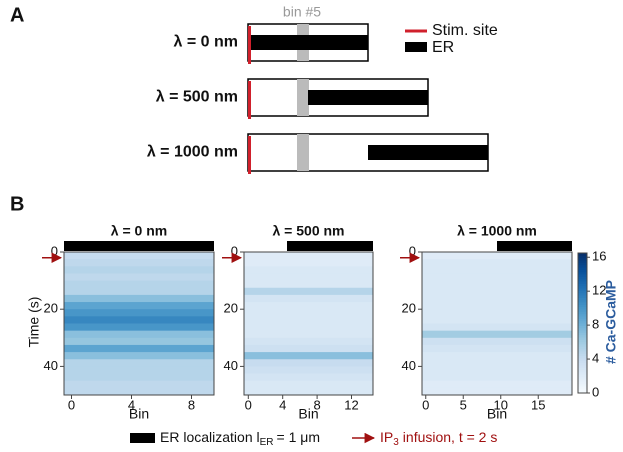 The image size is (623, 452). I want to click on colorbar-tick-label: 4, so click(595, 357).